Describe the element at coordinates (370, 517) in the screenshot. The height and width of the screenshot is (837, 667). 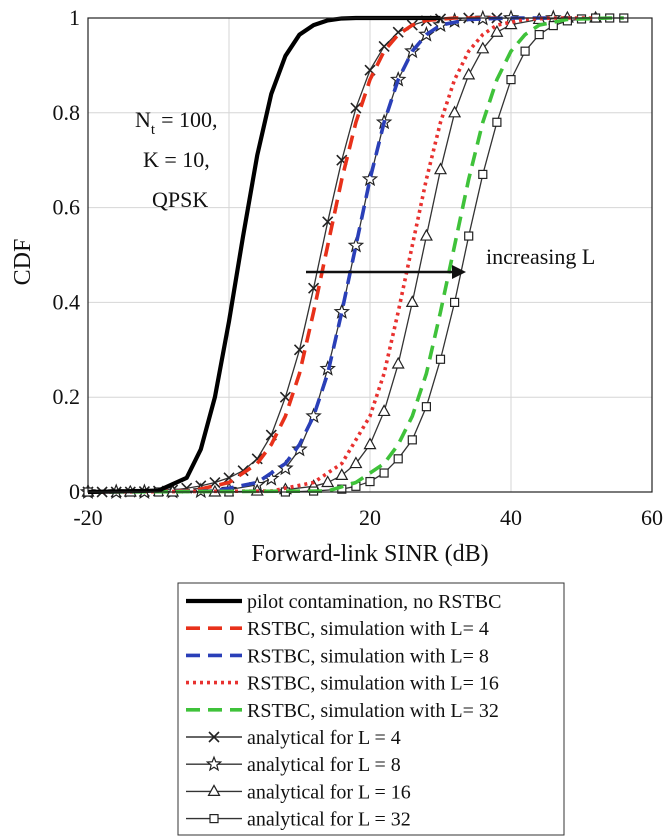
I see `x-tick-label: 20` at that location.